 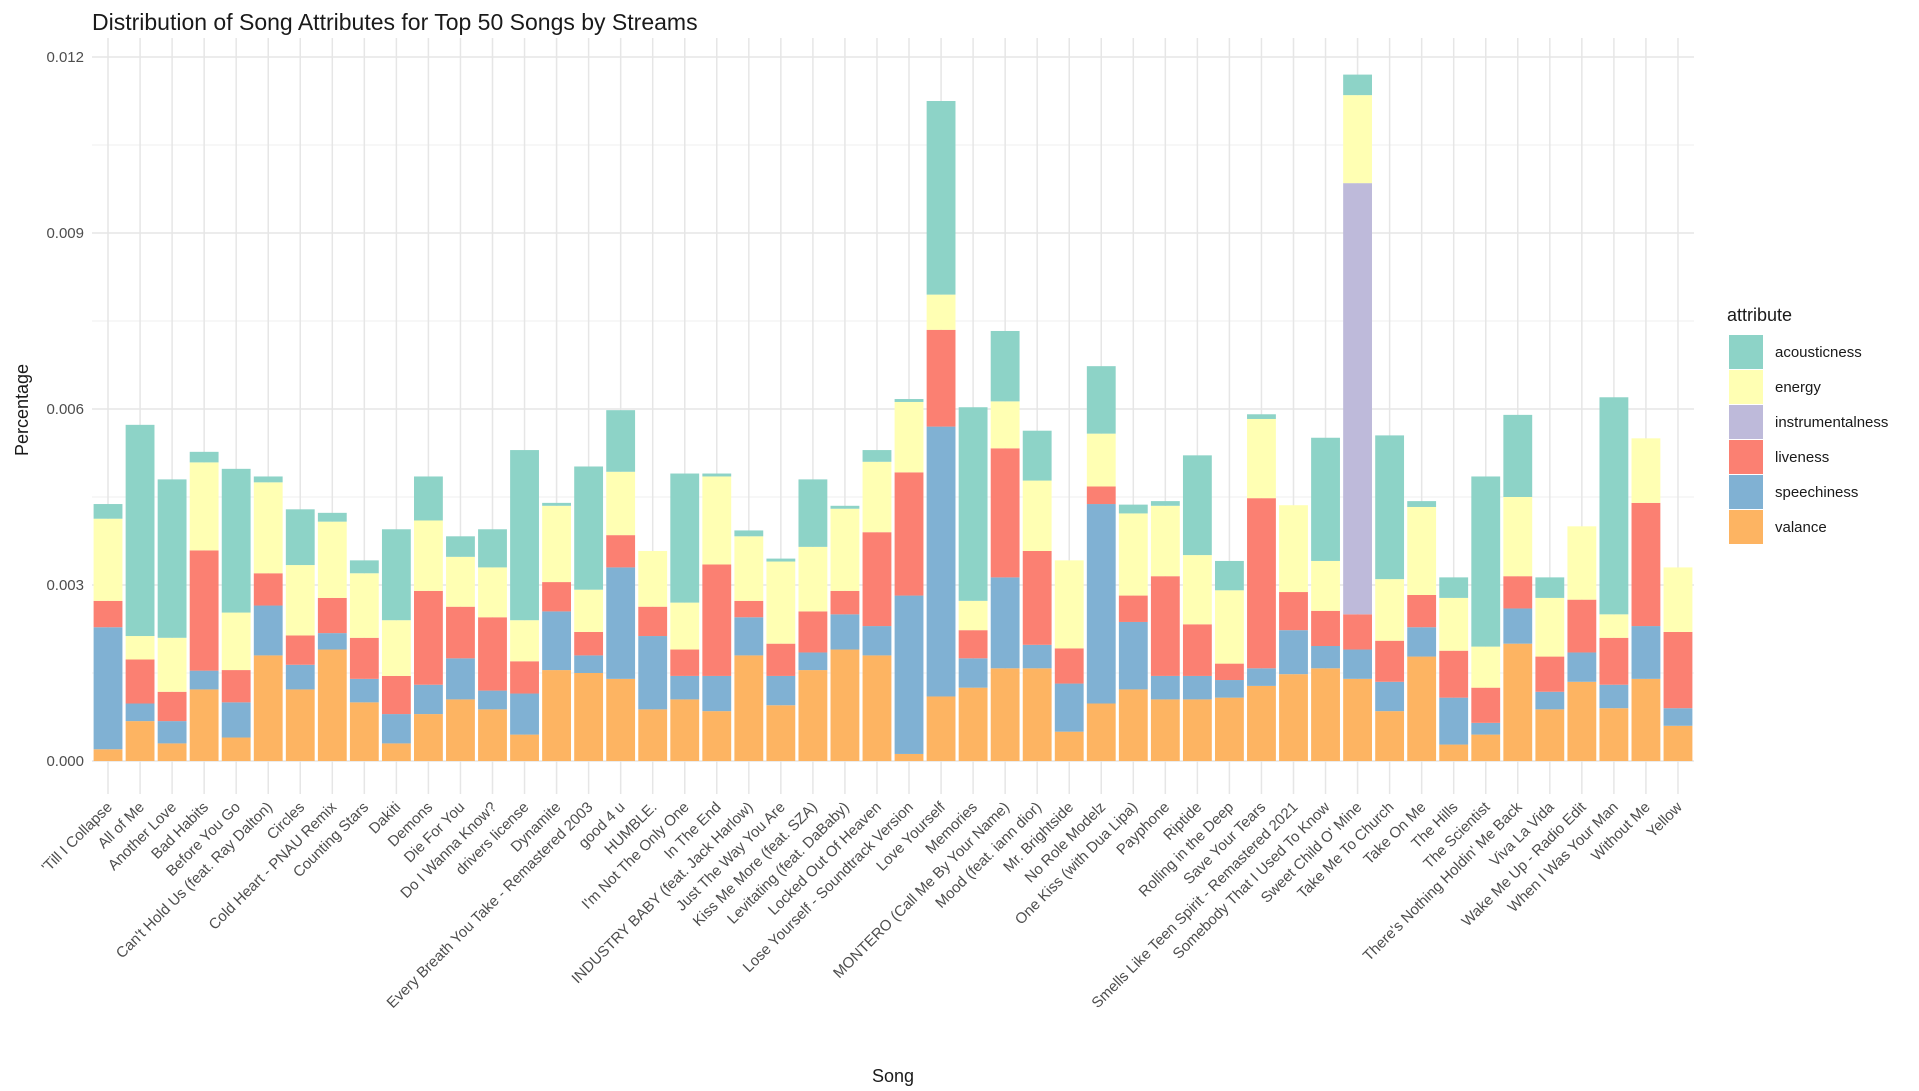 I want to click on legend-label: valance, so click(x=1801, y=527).